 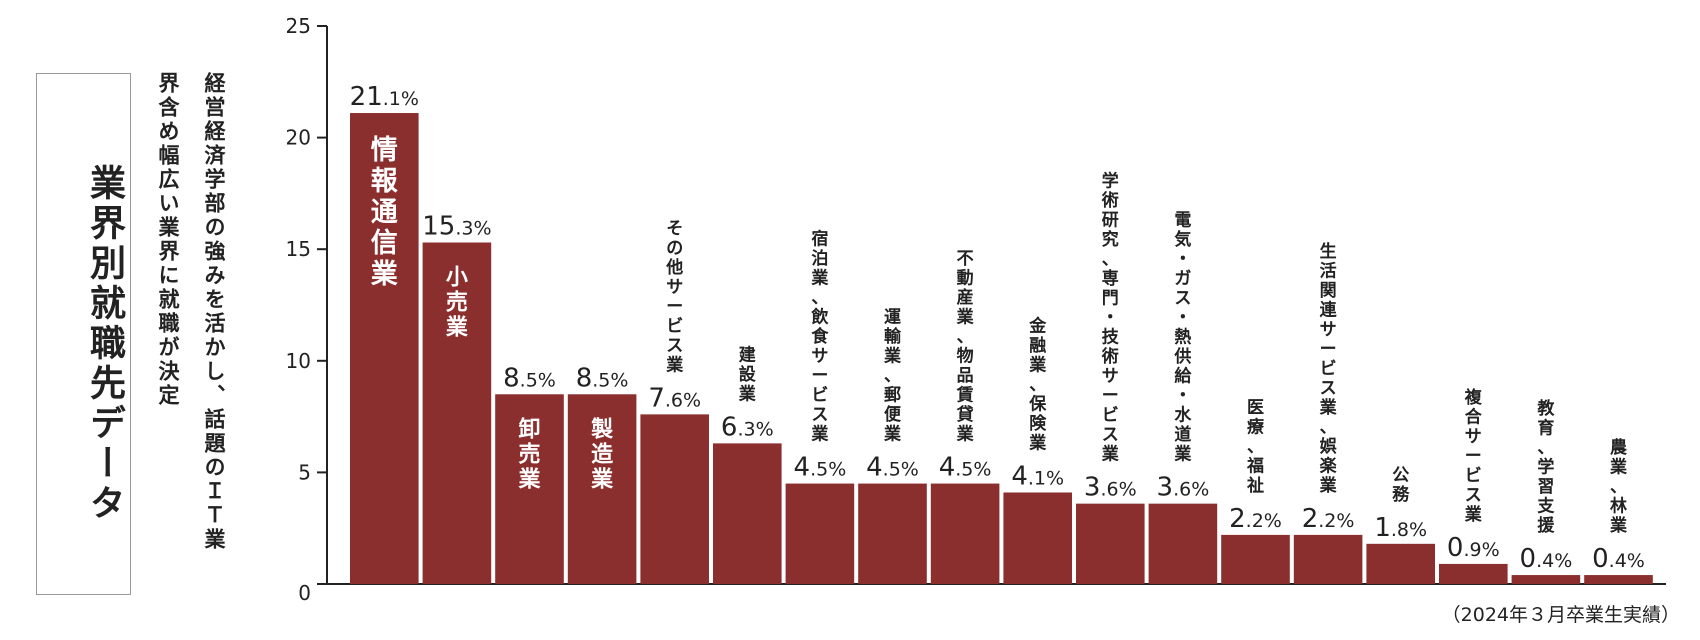 What do you see at coordinates (1037, 476) in the screenshot?
I see `value-label: 4.1%` at bounding box center [1037, 476].